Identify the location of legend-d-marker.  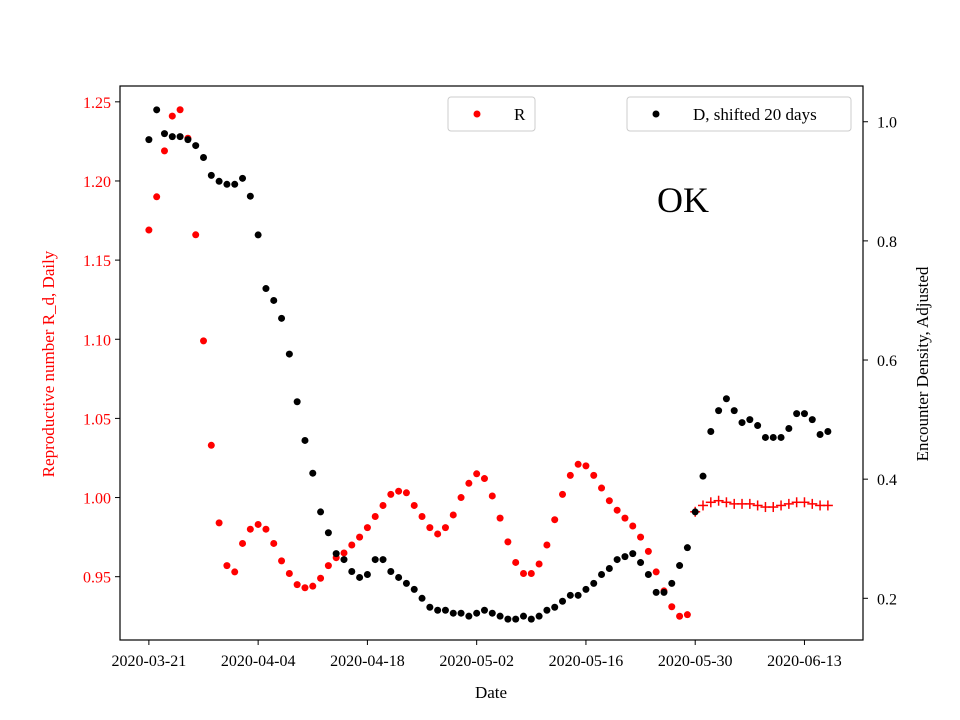
(656, 114).